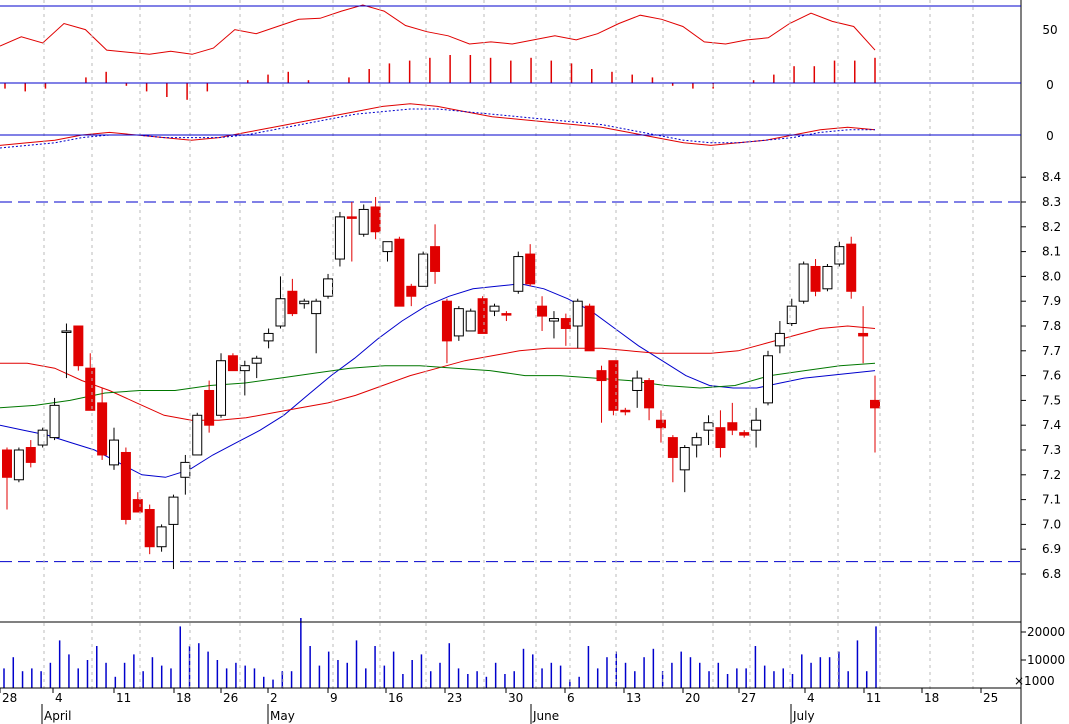 The image size is (1069, 724). Describe the element at coordinates (571, 698) in the screenshot. I see `x-tick-label: 6` at that location.